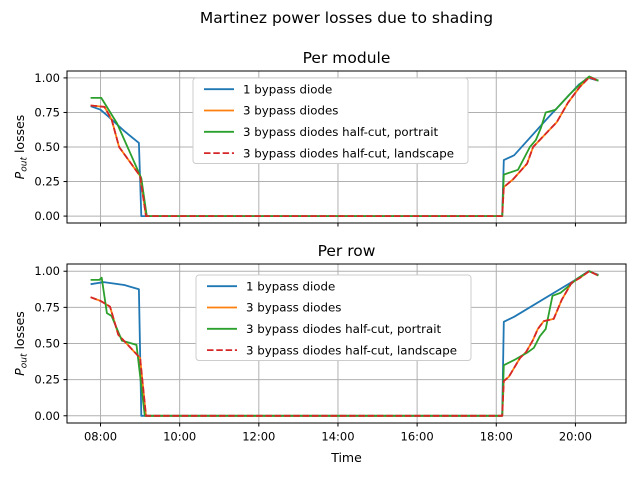  I want to click on x-tick-label: 20:00, so click(575, 437).